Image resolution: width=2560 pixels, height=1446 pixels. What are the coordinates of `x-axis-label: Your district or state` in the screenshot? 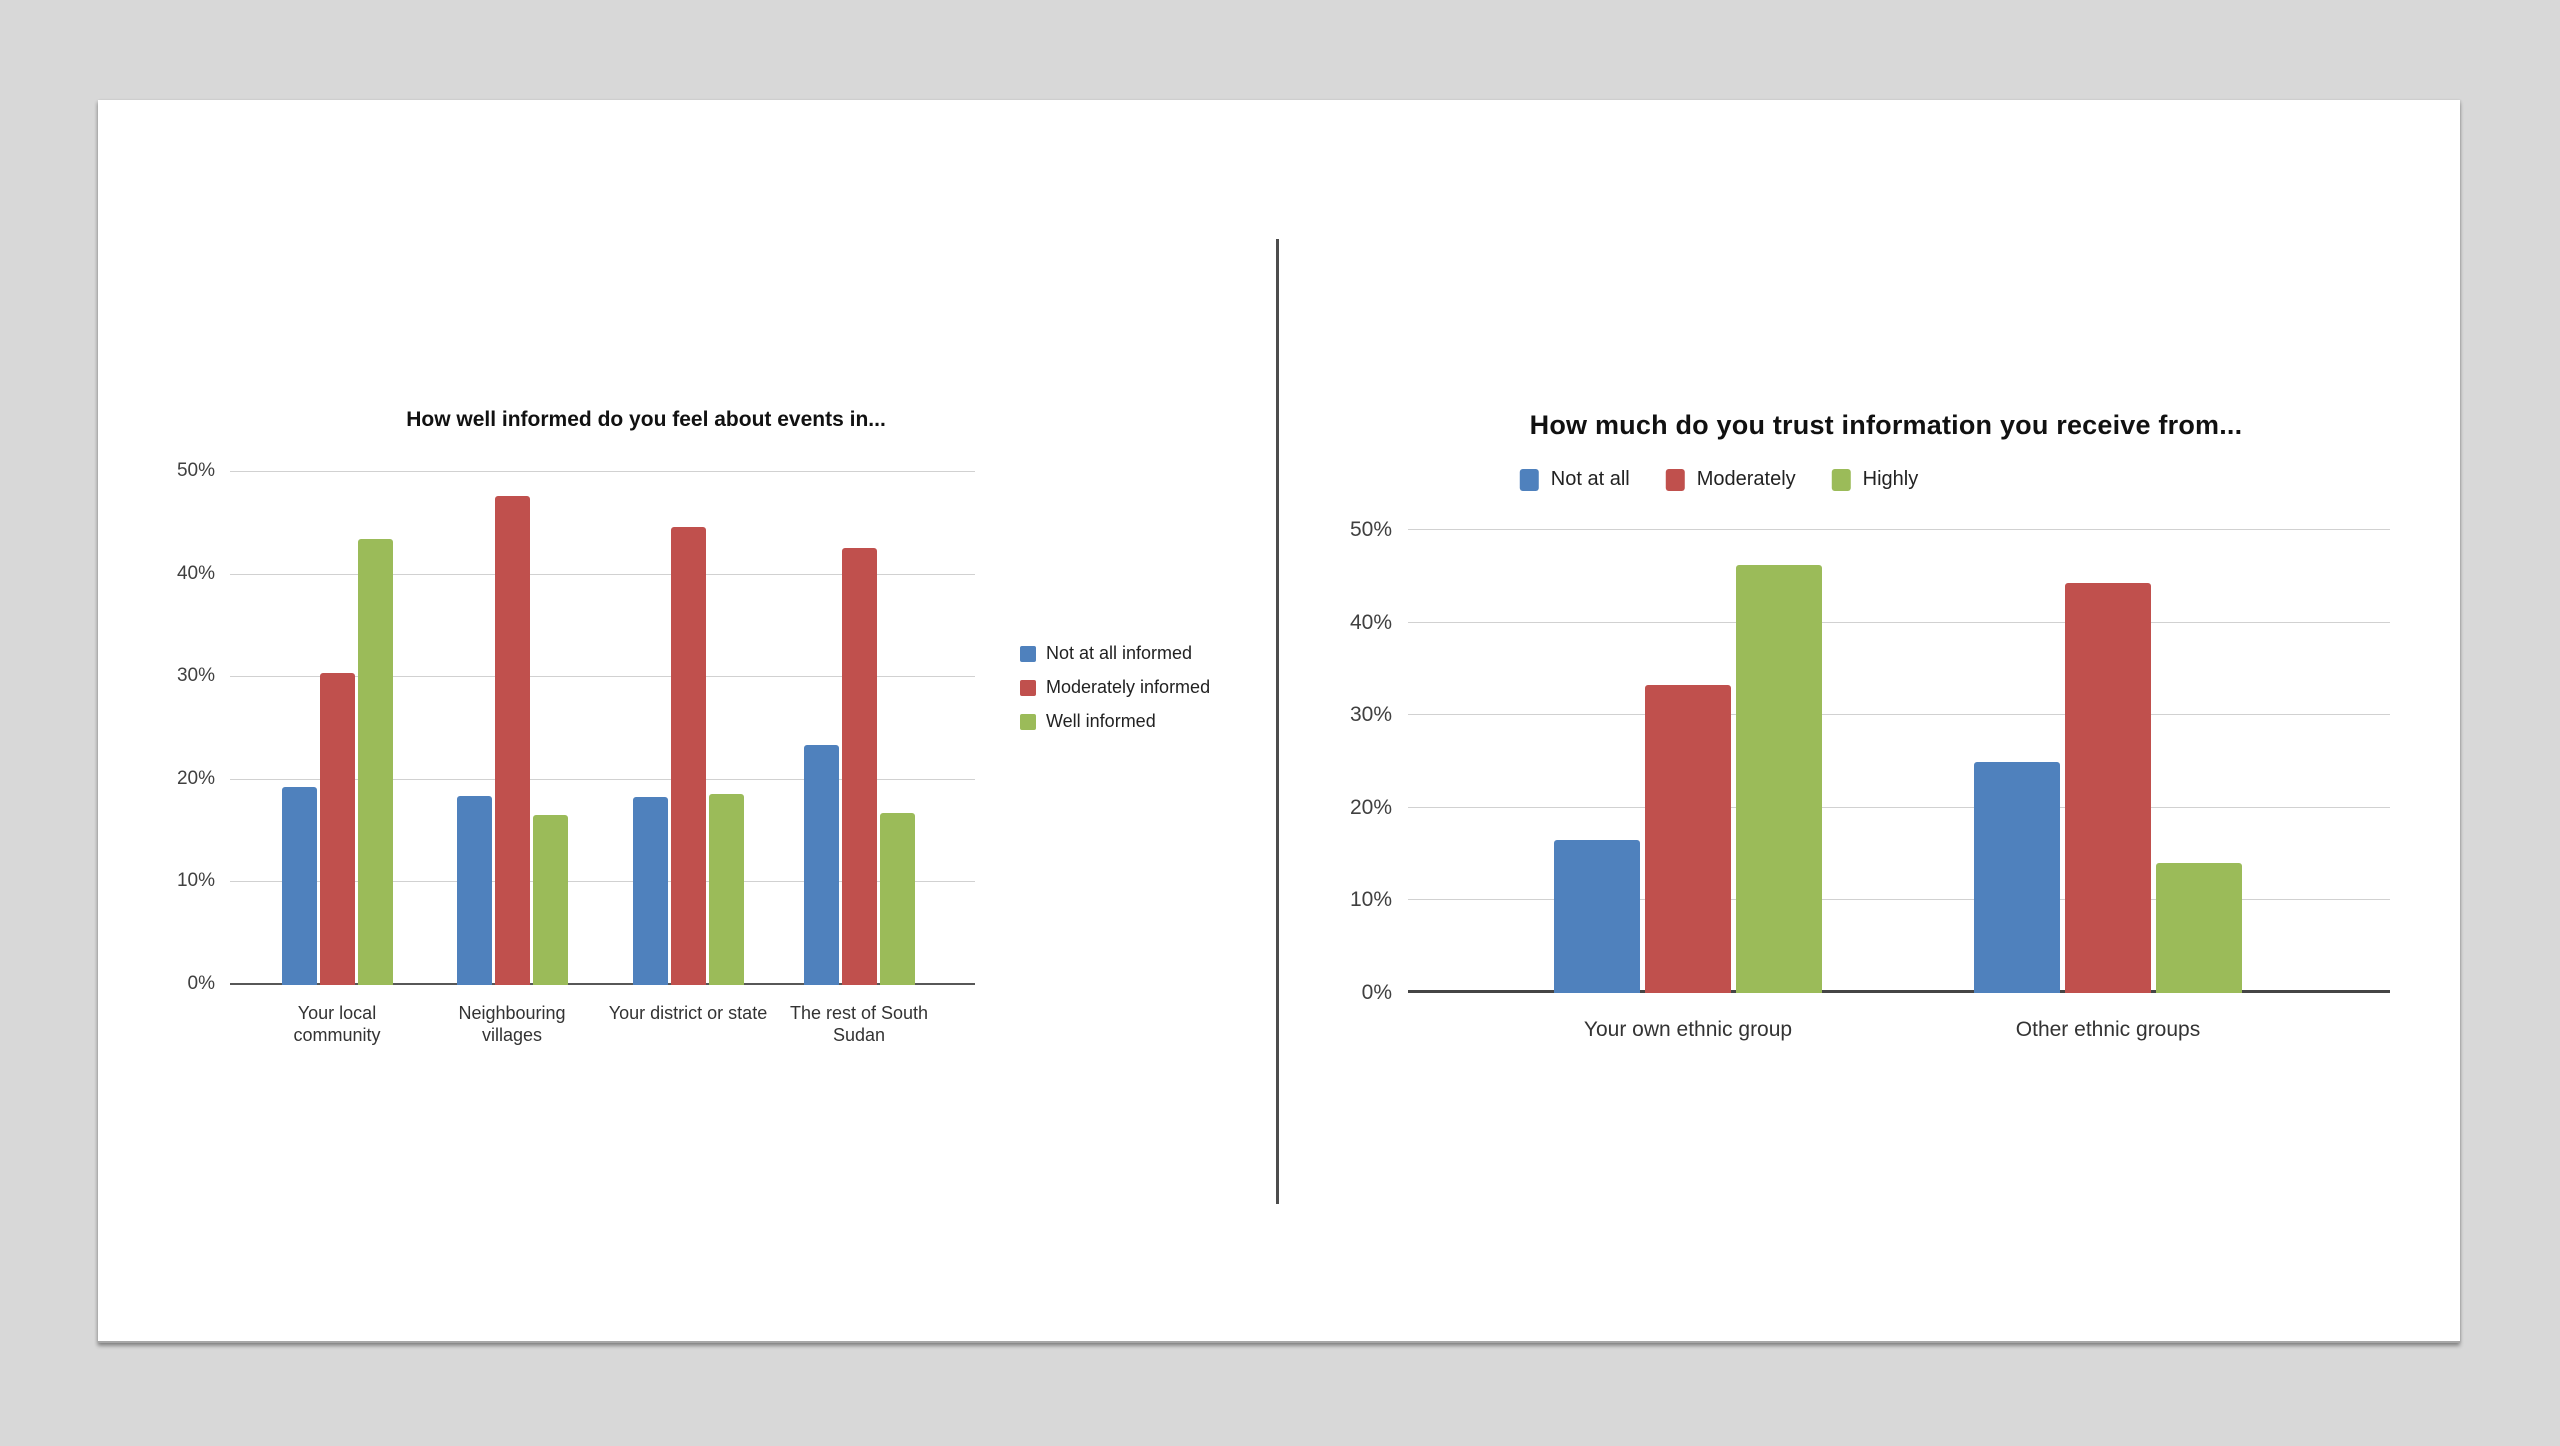 It's located at (688, 1013).